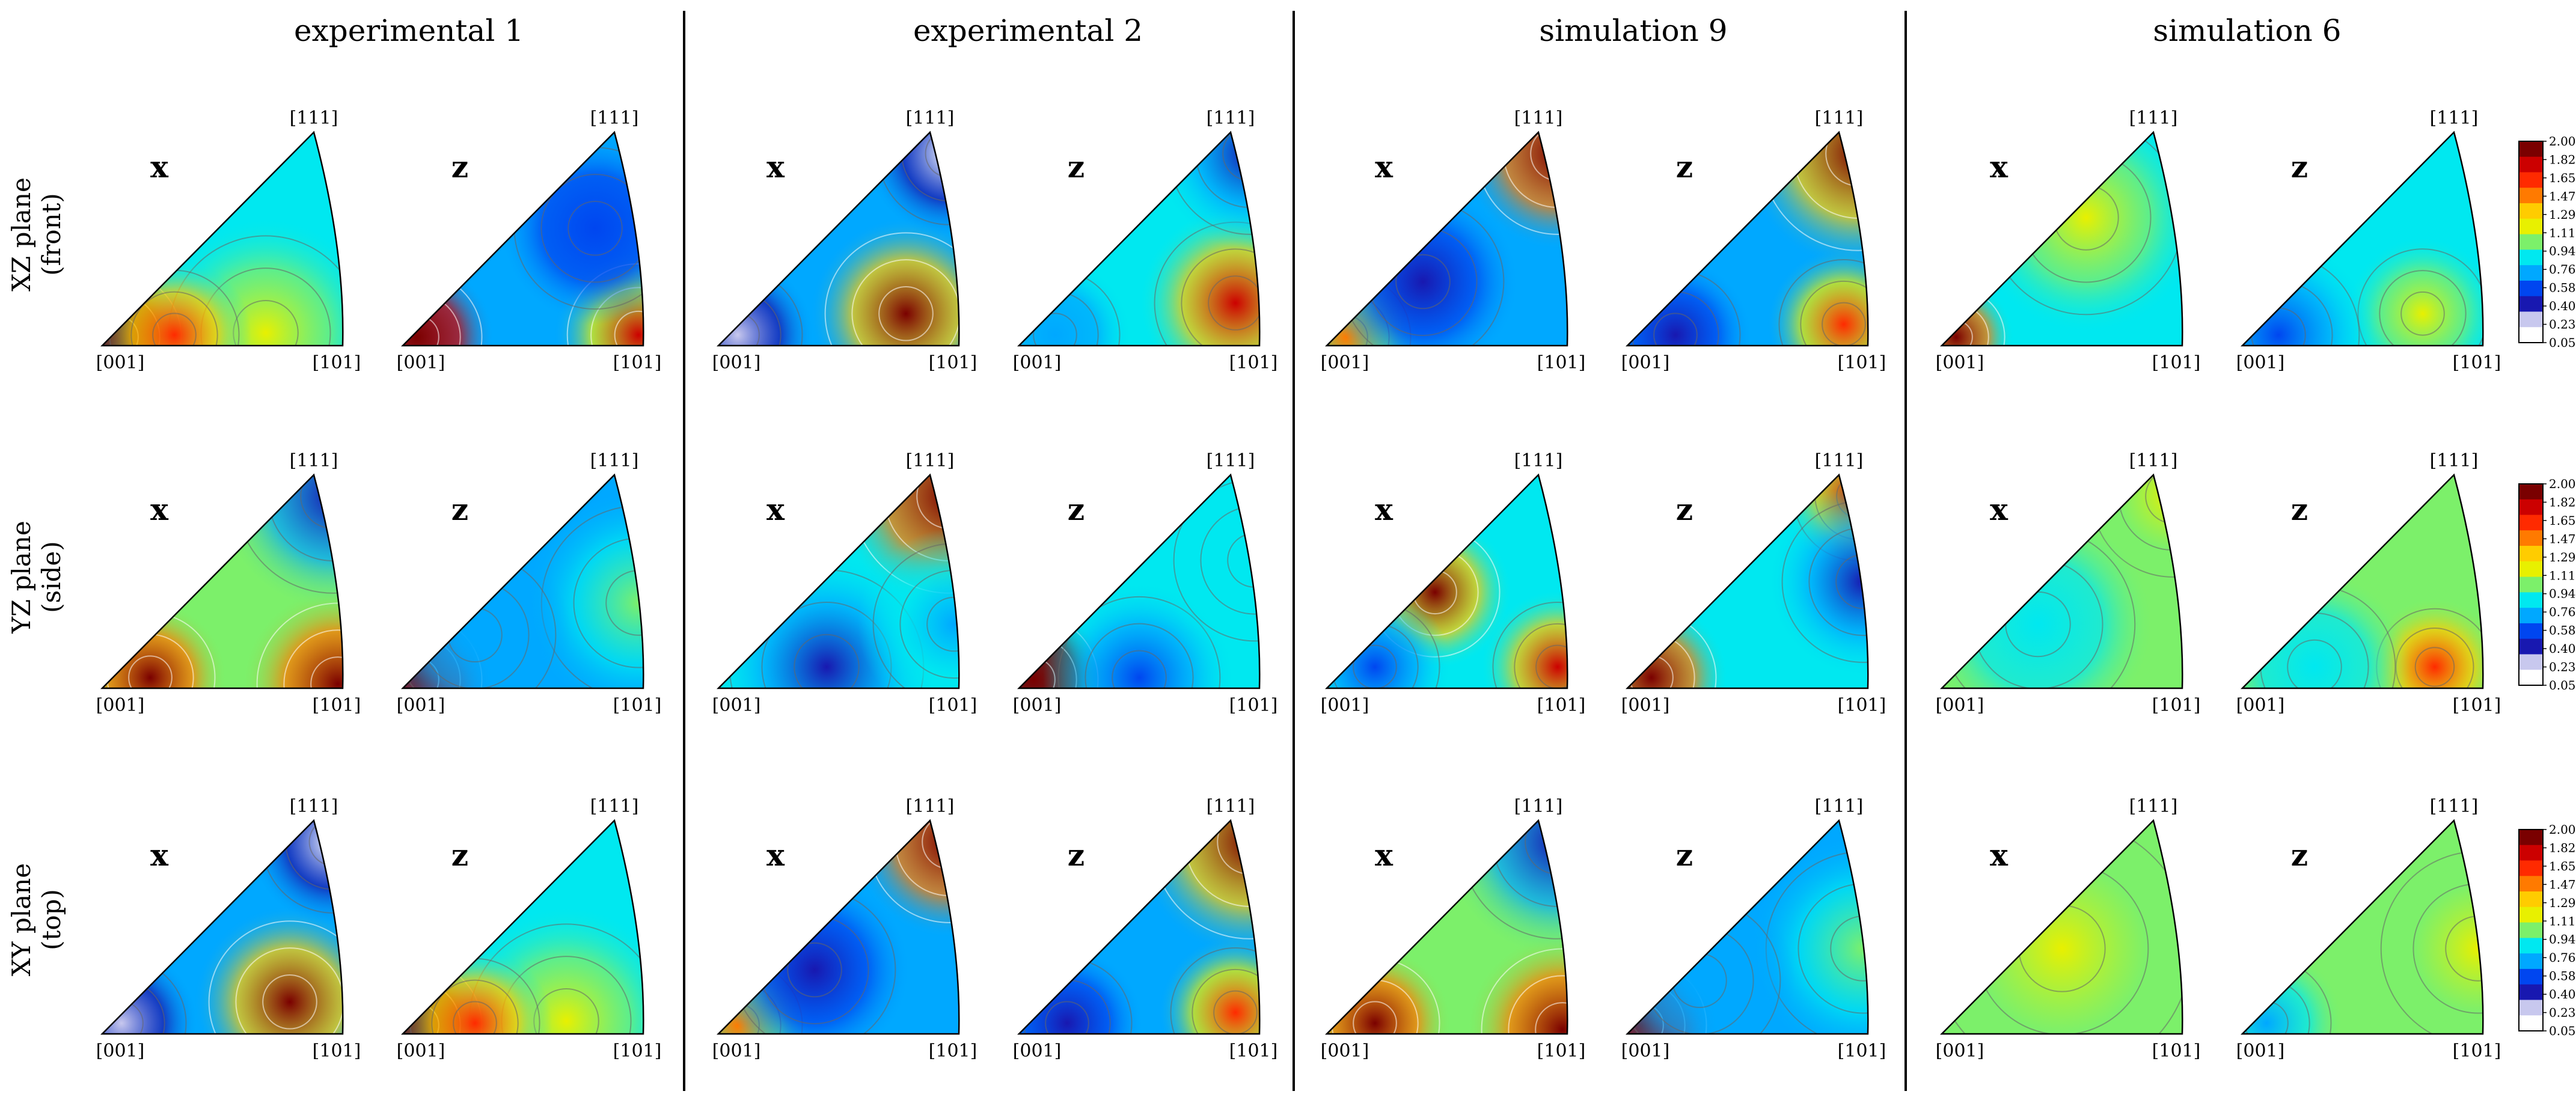 Image resolution: width=2576 pixels, height=1100 pixels. I want to click on colorbar-tick-label: 0.58, so click(2562, 630).